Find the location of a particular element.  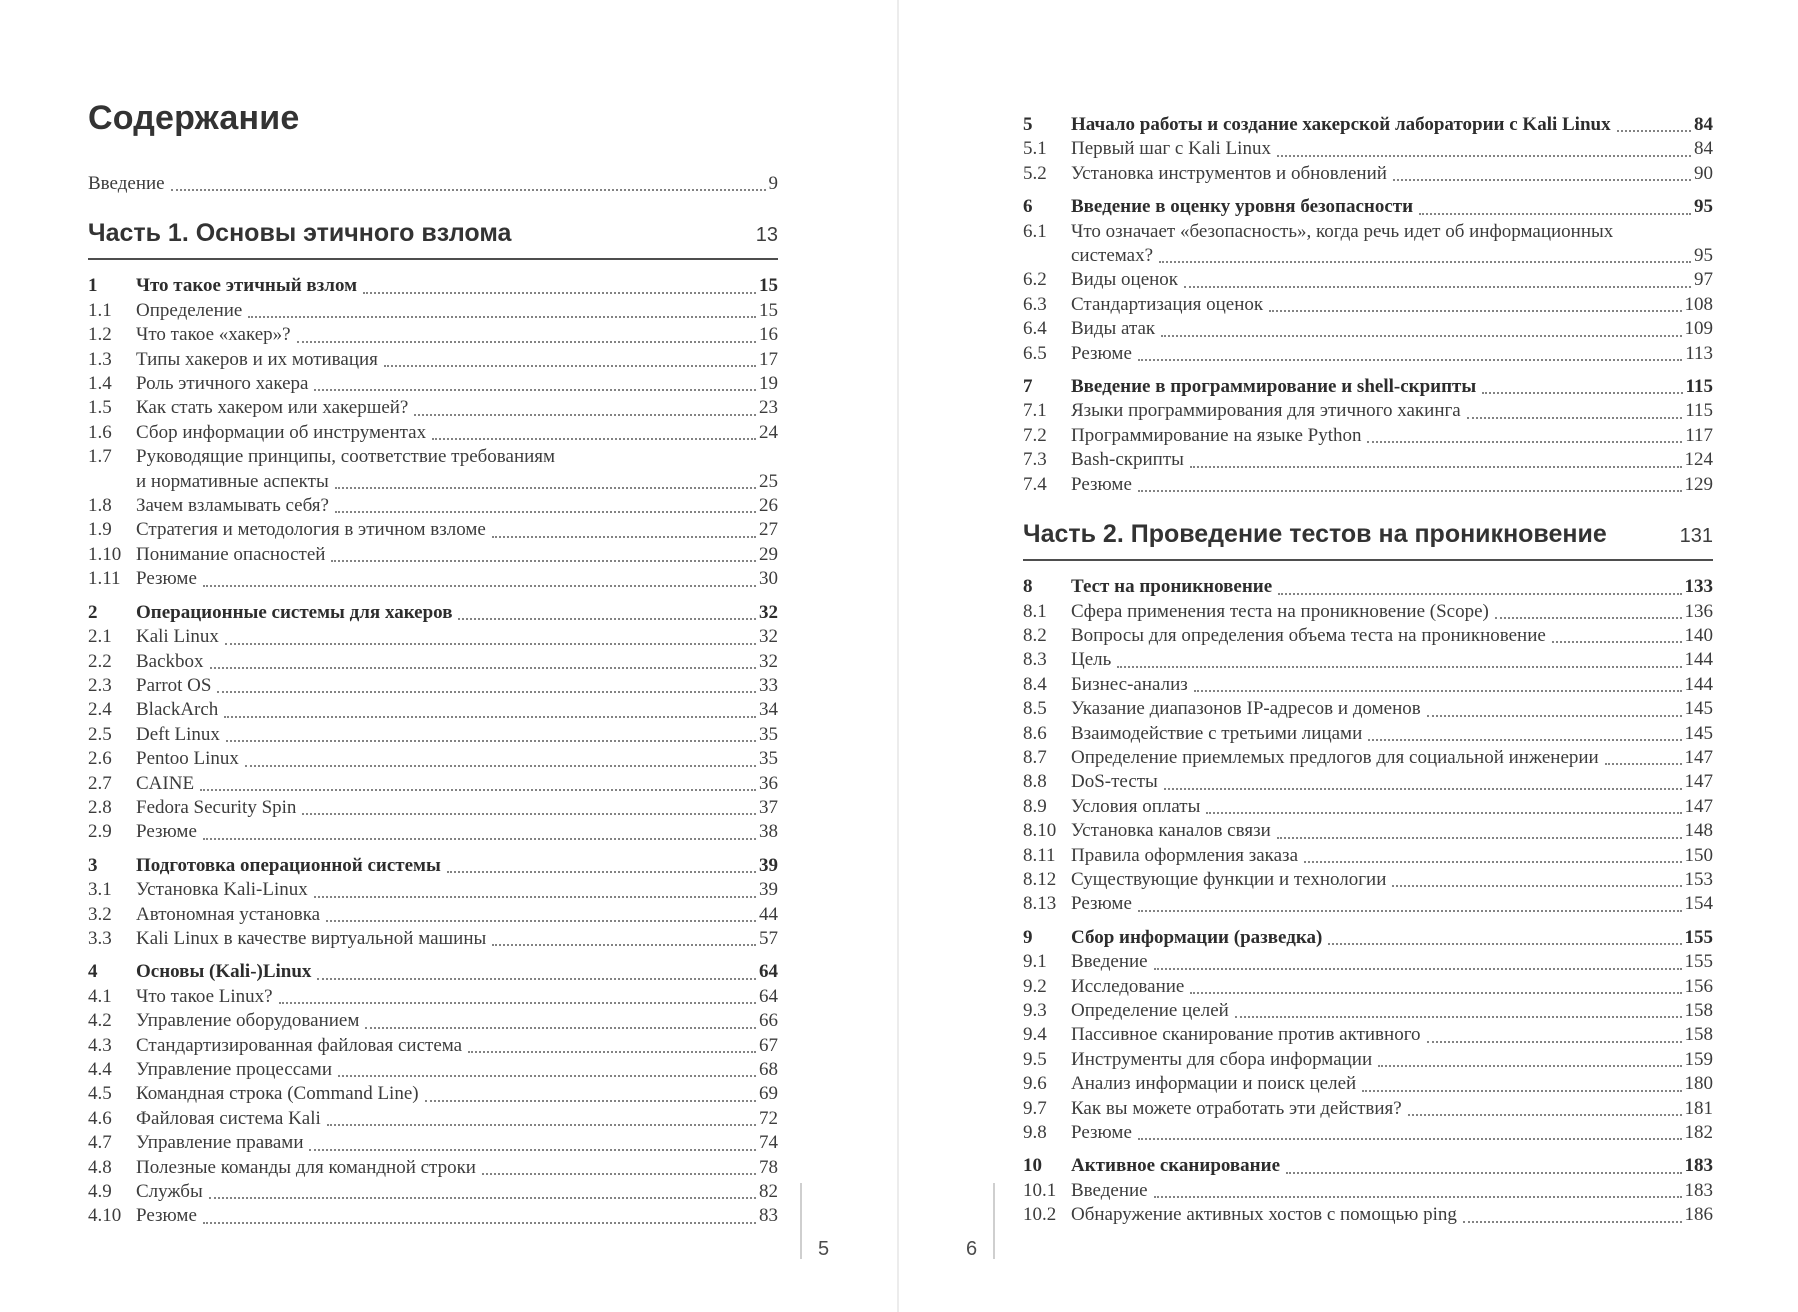

toc-entry-label: Установка каналов связи is located at coordinates (1171, 831).